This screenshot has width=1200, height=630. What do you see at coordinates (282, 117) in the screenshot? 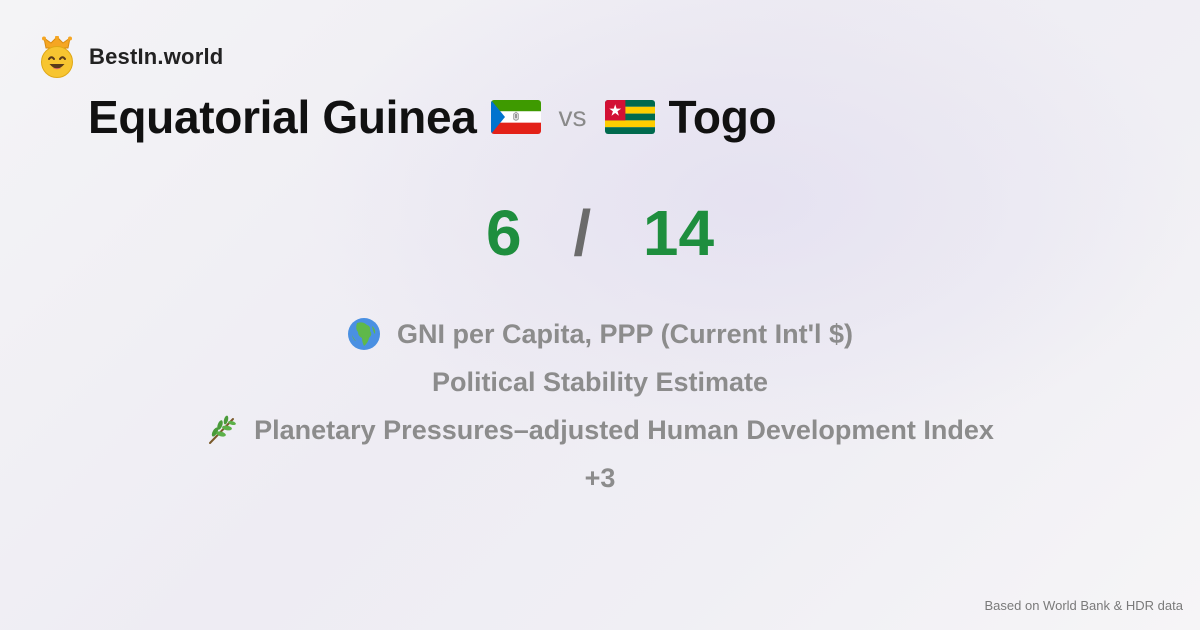
I see `country-a-name: Equatorial Guinea` at bounding box center [282, 117].